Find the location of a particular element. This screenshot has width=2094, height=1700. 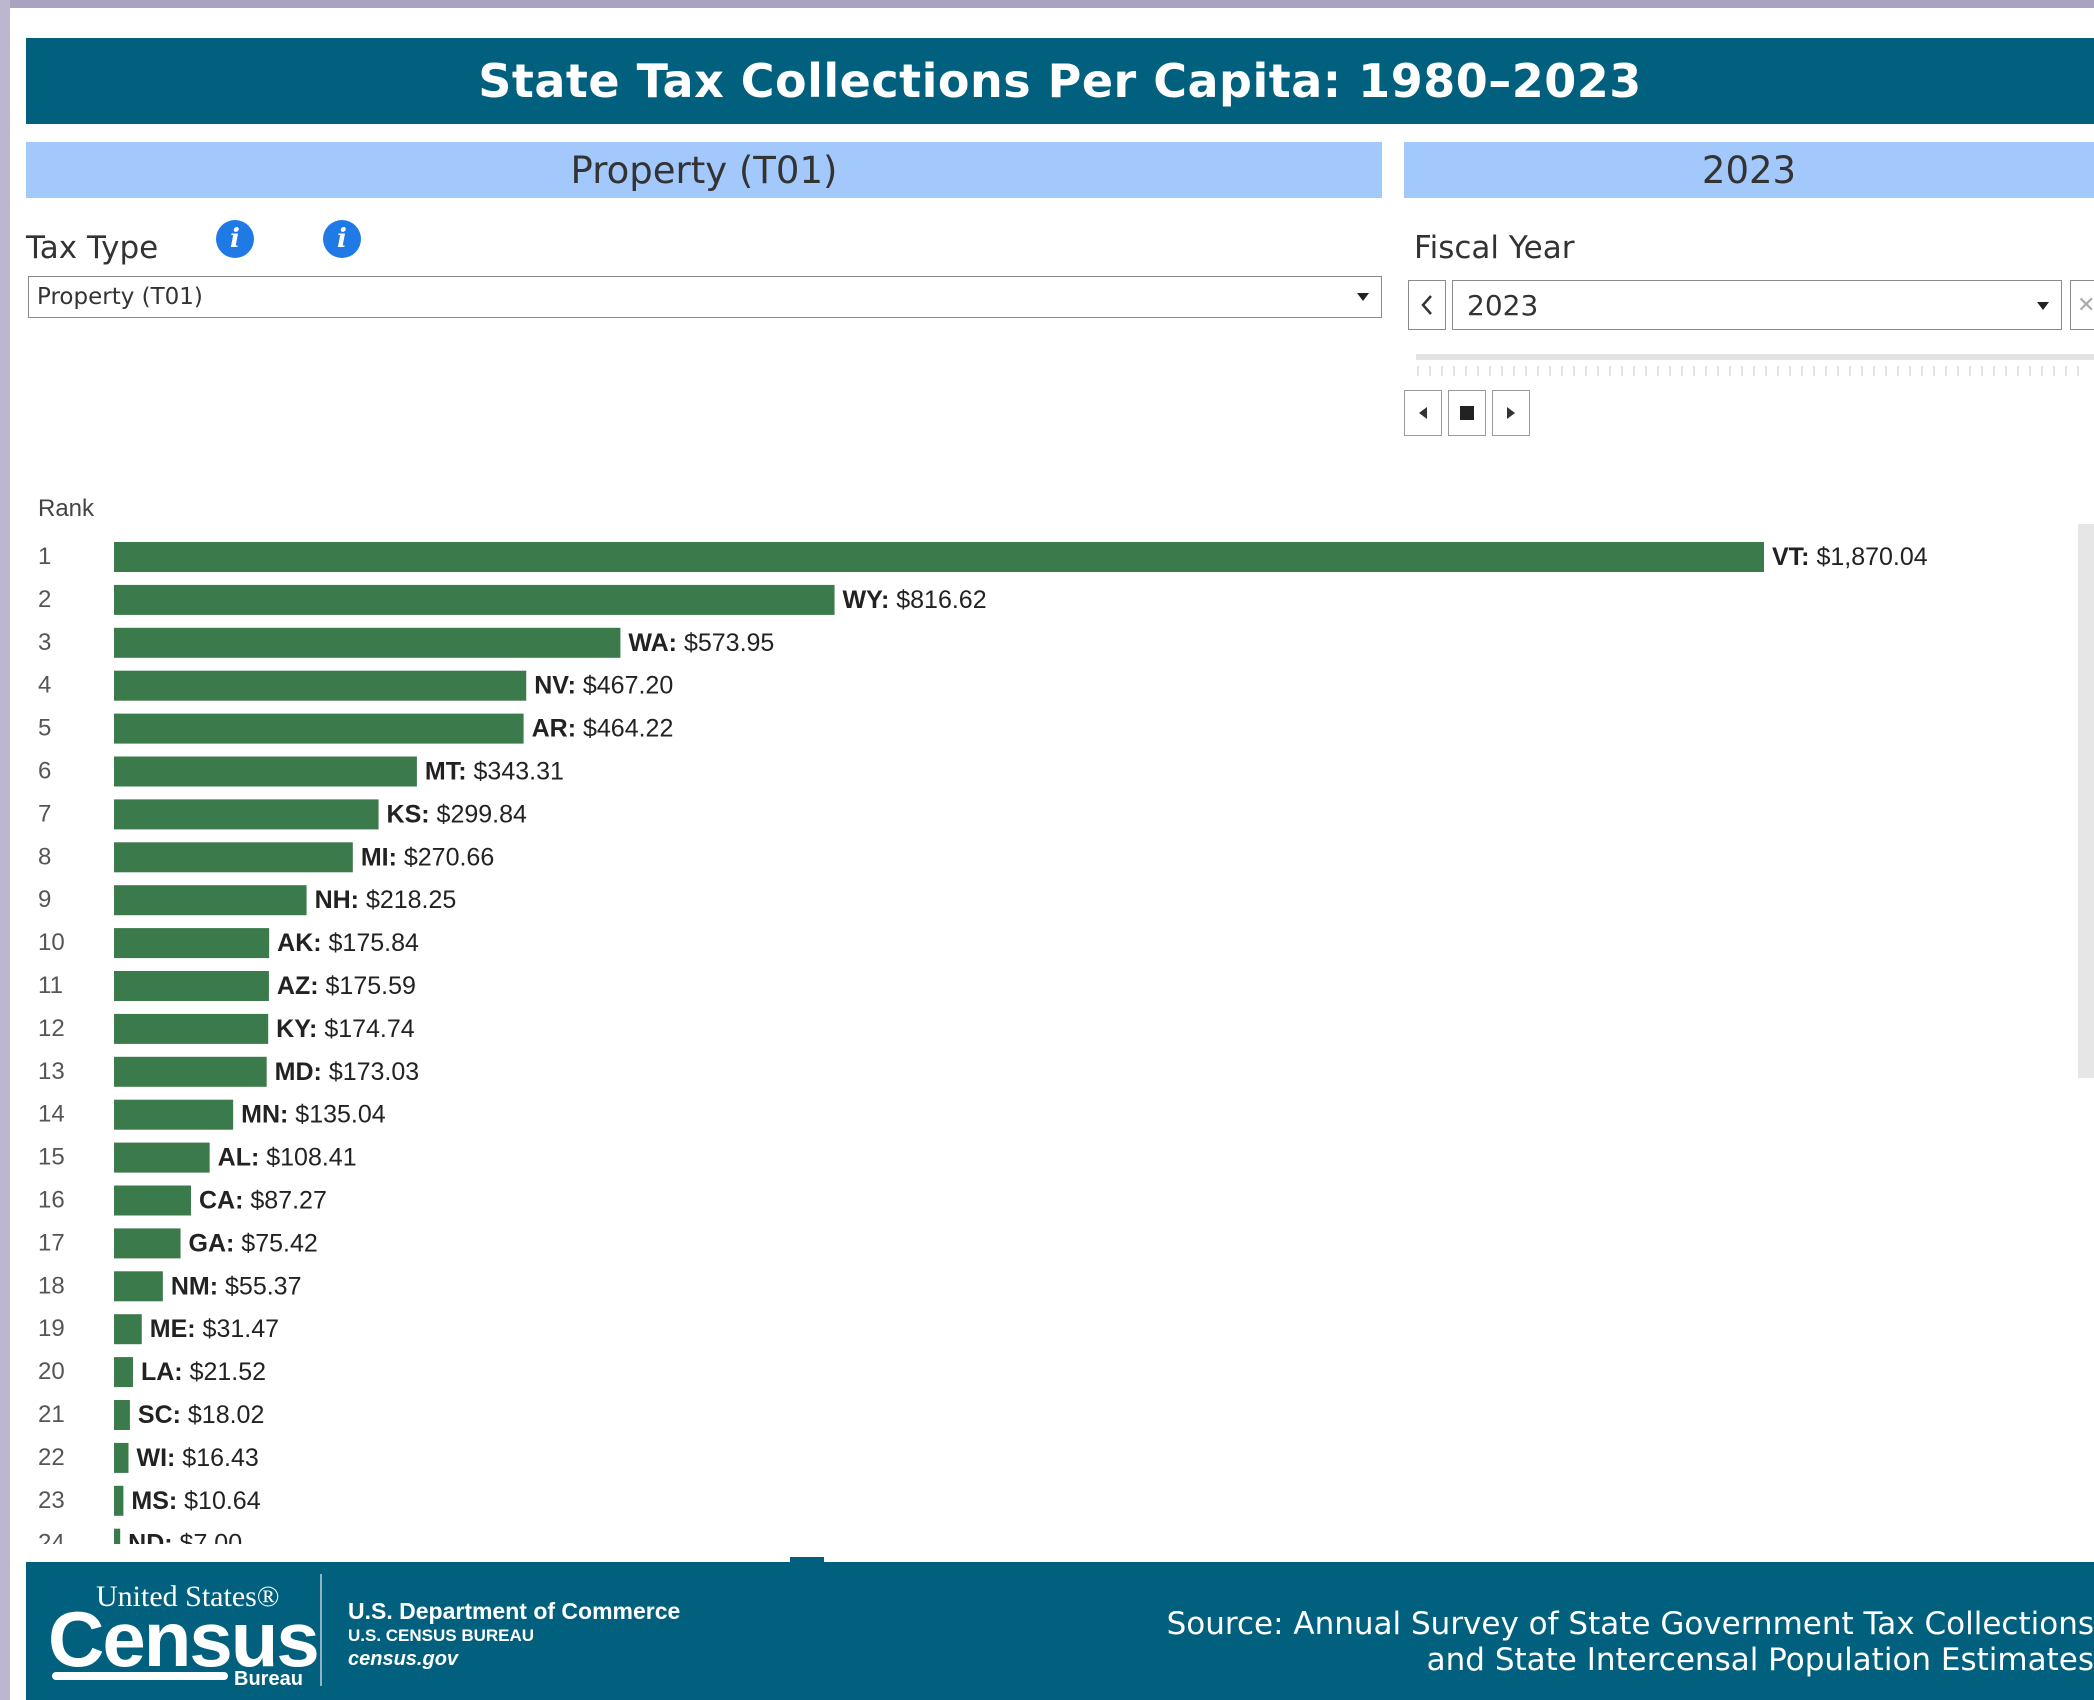

bar-ga is located at coordinates (147, 1243).